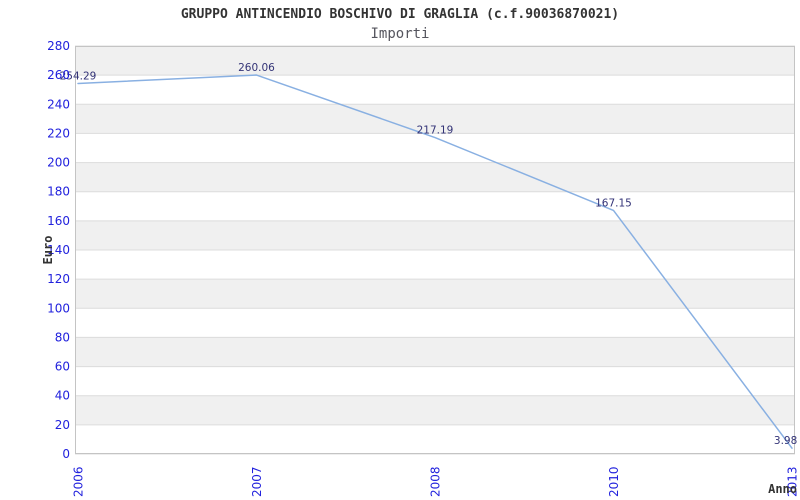  I want to click on y-axis-title: Euro, so click(48, 250).